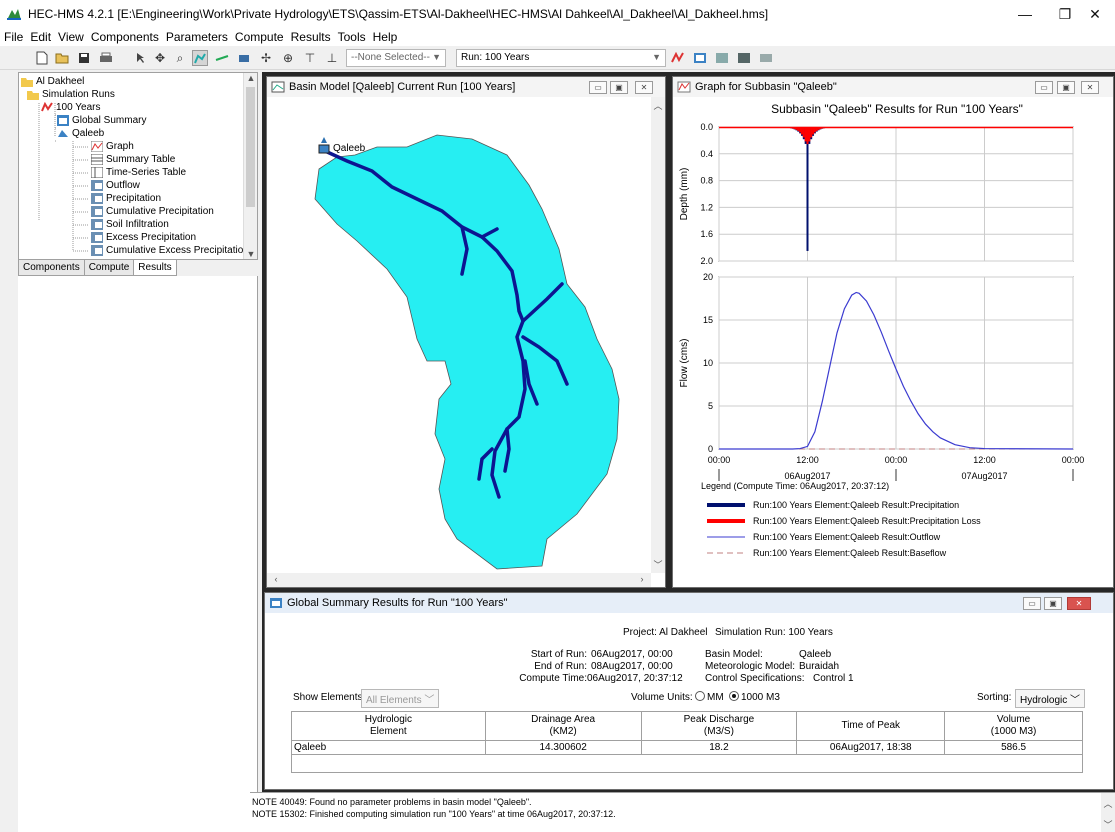 The height and width of the screenshot is (832, 1115). What do you see at coordinates (1095, 13) in the screenshot?
I see `close-button: ✕` at bounding box center [1095, 13].